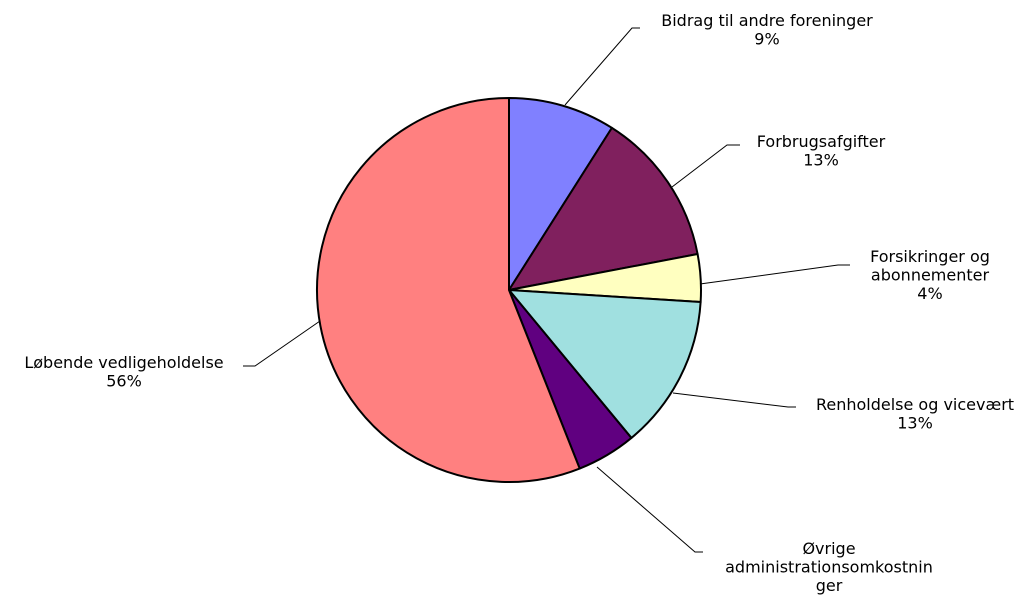 The image size is (1034, 599). I want to click on slice-label: Løbende vedligeholdelse 56%, so click(123, 372).